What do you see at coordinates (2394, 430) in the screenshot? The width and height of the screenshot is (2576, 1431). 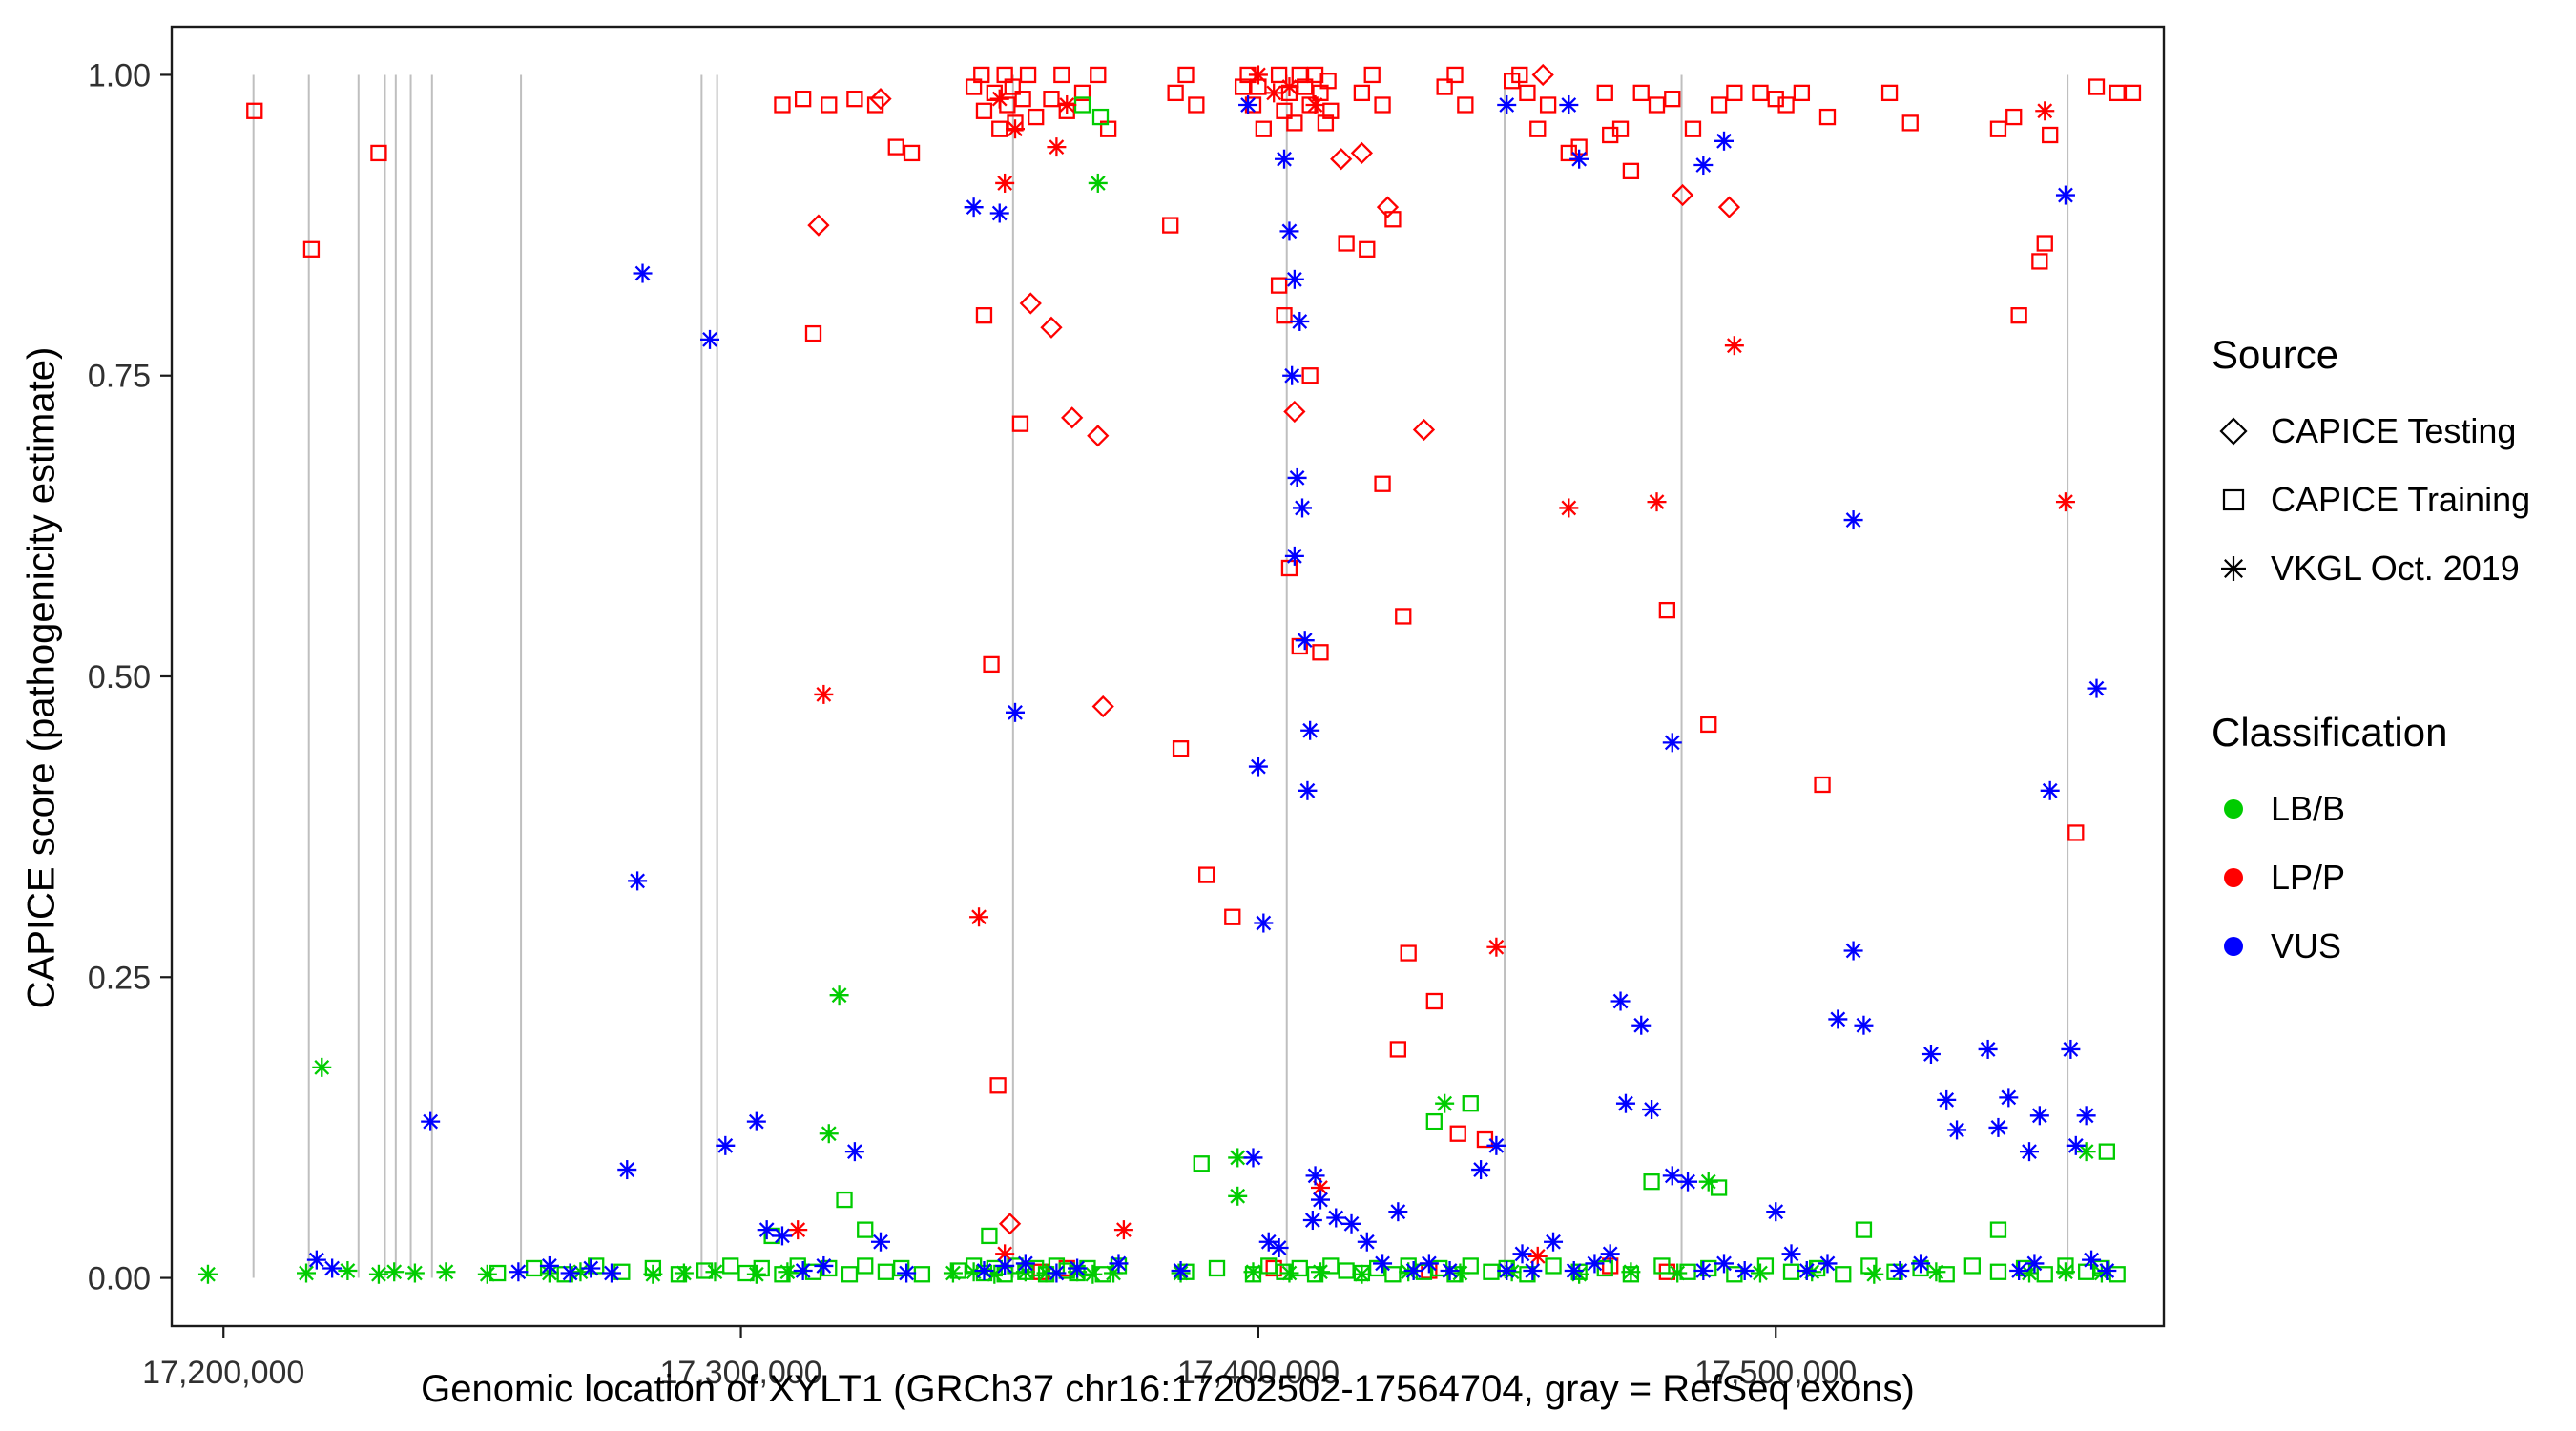 I see `legend-item-label: CAPICE Testing` at bounding box center [2394, 430].